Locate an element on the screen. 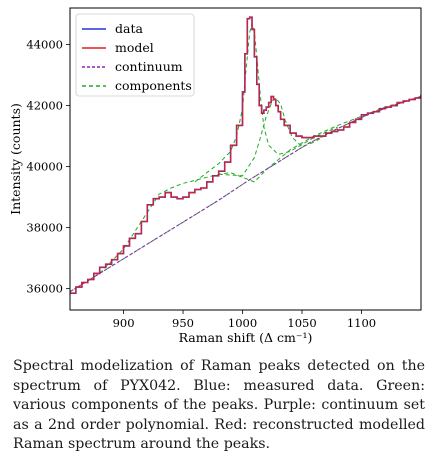  y-tick-label: 38000 is located at coordinates (44, 228).